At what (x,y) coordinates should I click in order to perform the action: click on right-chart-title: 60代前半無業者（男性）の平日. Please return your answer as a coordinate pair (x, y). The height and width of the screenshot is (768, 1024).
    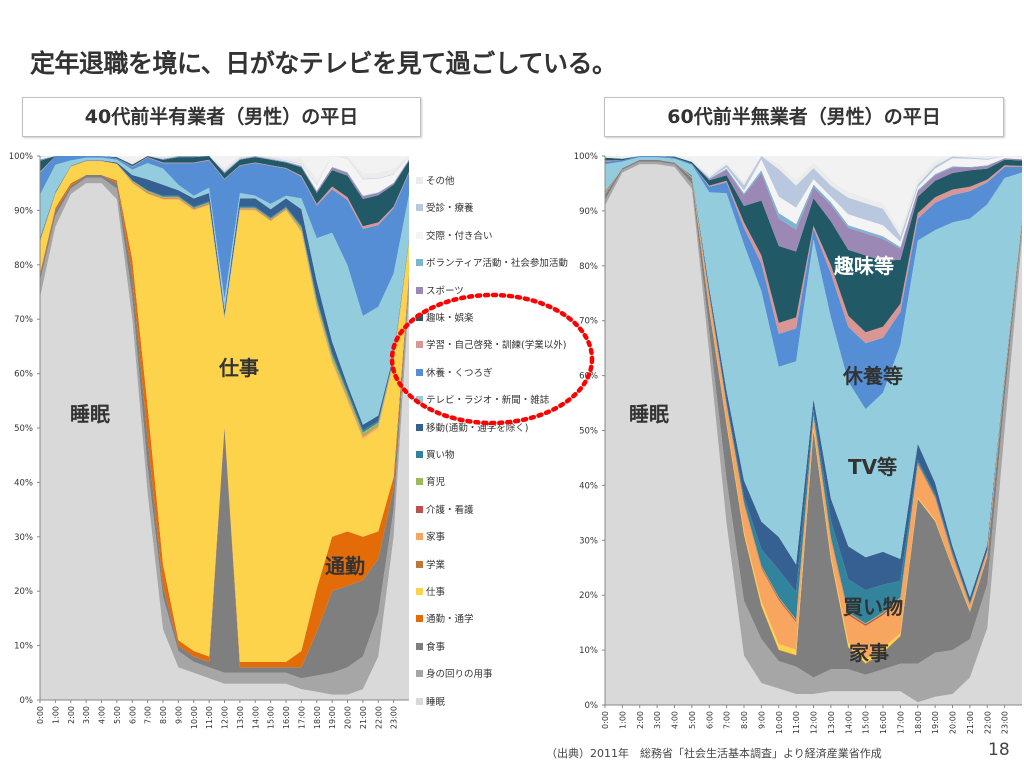
    Looking at the image, I should click on (804, 117).